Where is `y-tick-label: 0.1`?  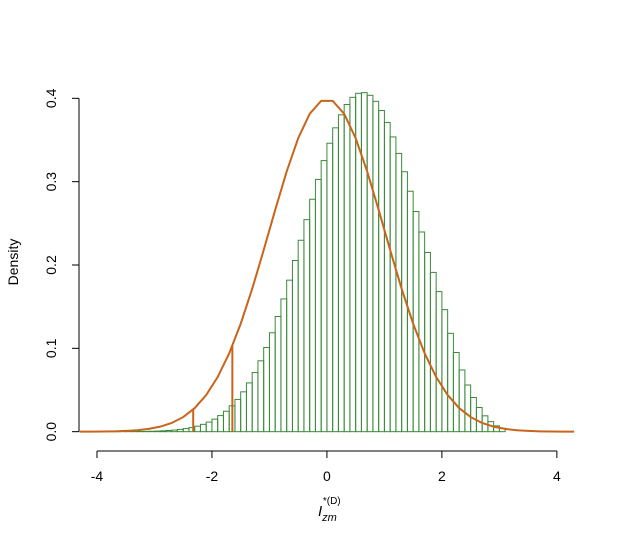
y-tick-label: 0.1 is located at coordinates (51, 348).